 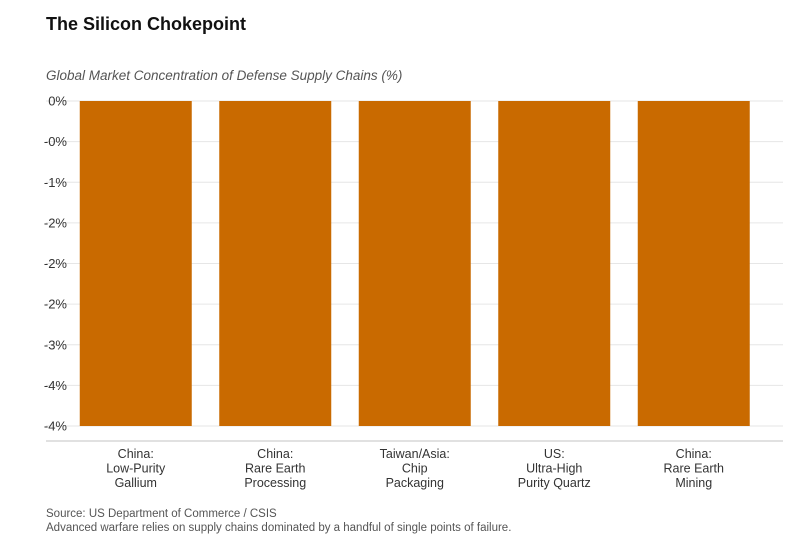 What do you see at coordinates (56, 182) in the screenshot?
I see `y-tick-label: -1%` at bounding box center [56, 182].